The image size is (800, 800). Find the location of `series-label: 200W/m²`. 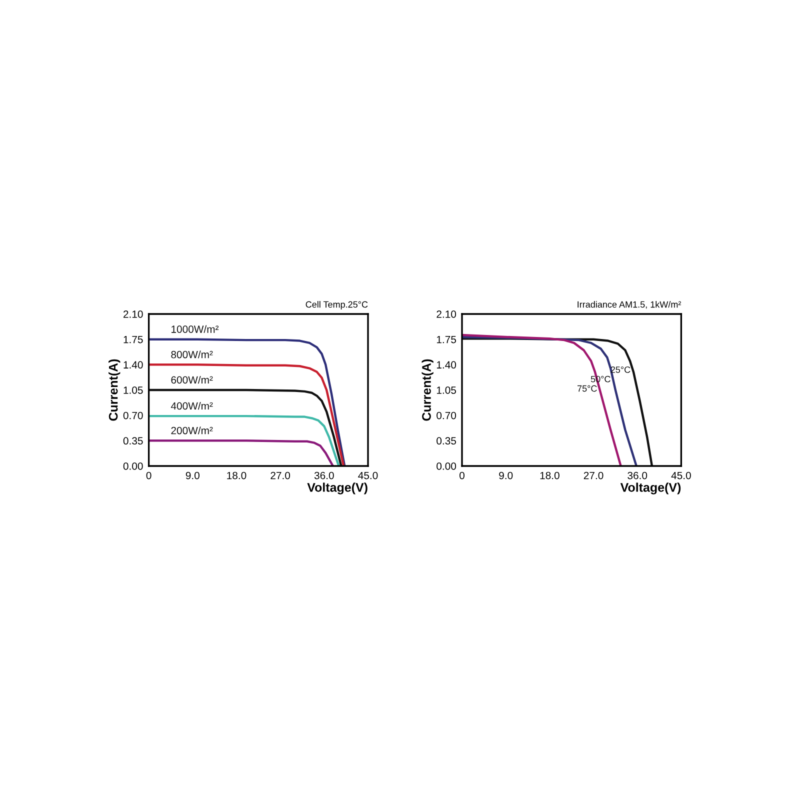

series-label: 200W/m² is located at coordinates (192, 430).